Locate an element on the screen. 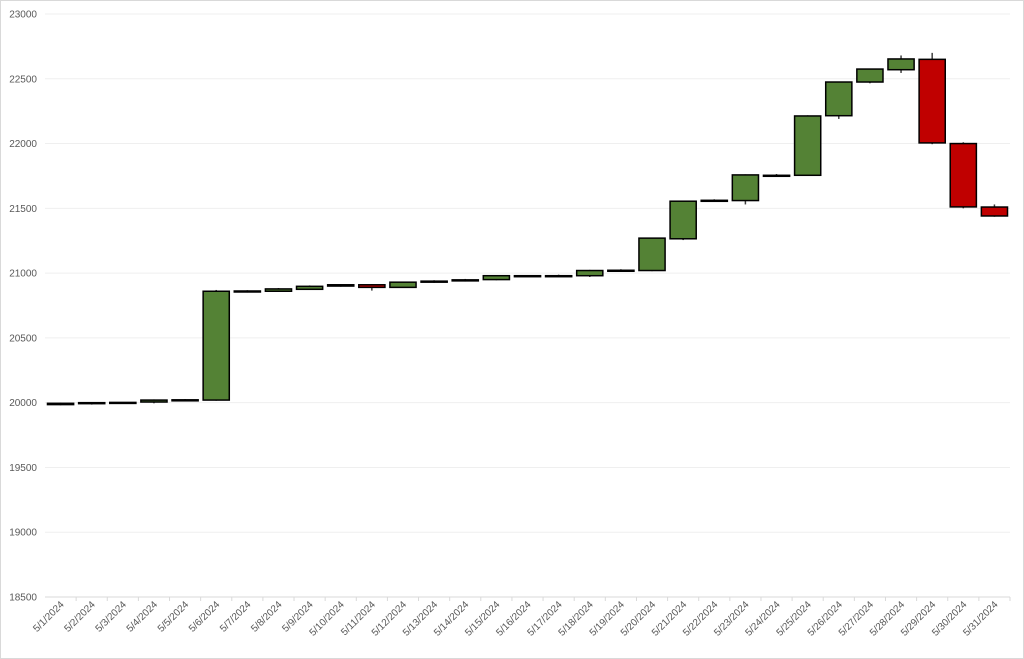 Image resolution: width=1024 pixels, height=659 pixels. y-tick-label: 23000 is located at coordinates (23, 15).